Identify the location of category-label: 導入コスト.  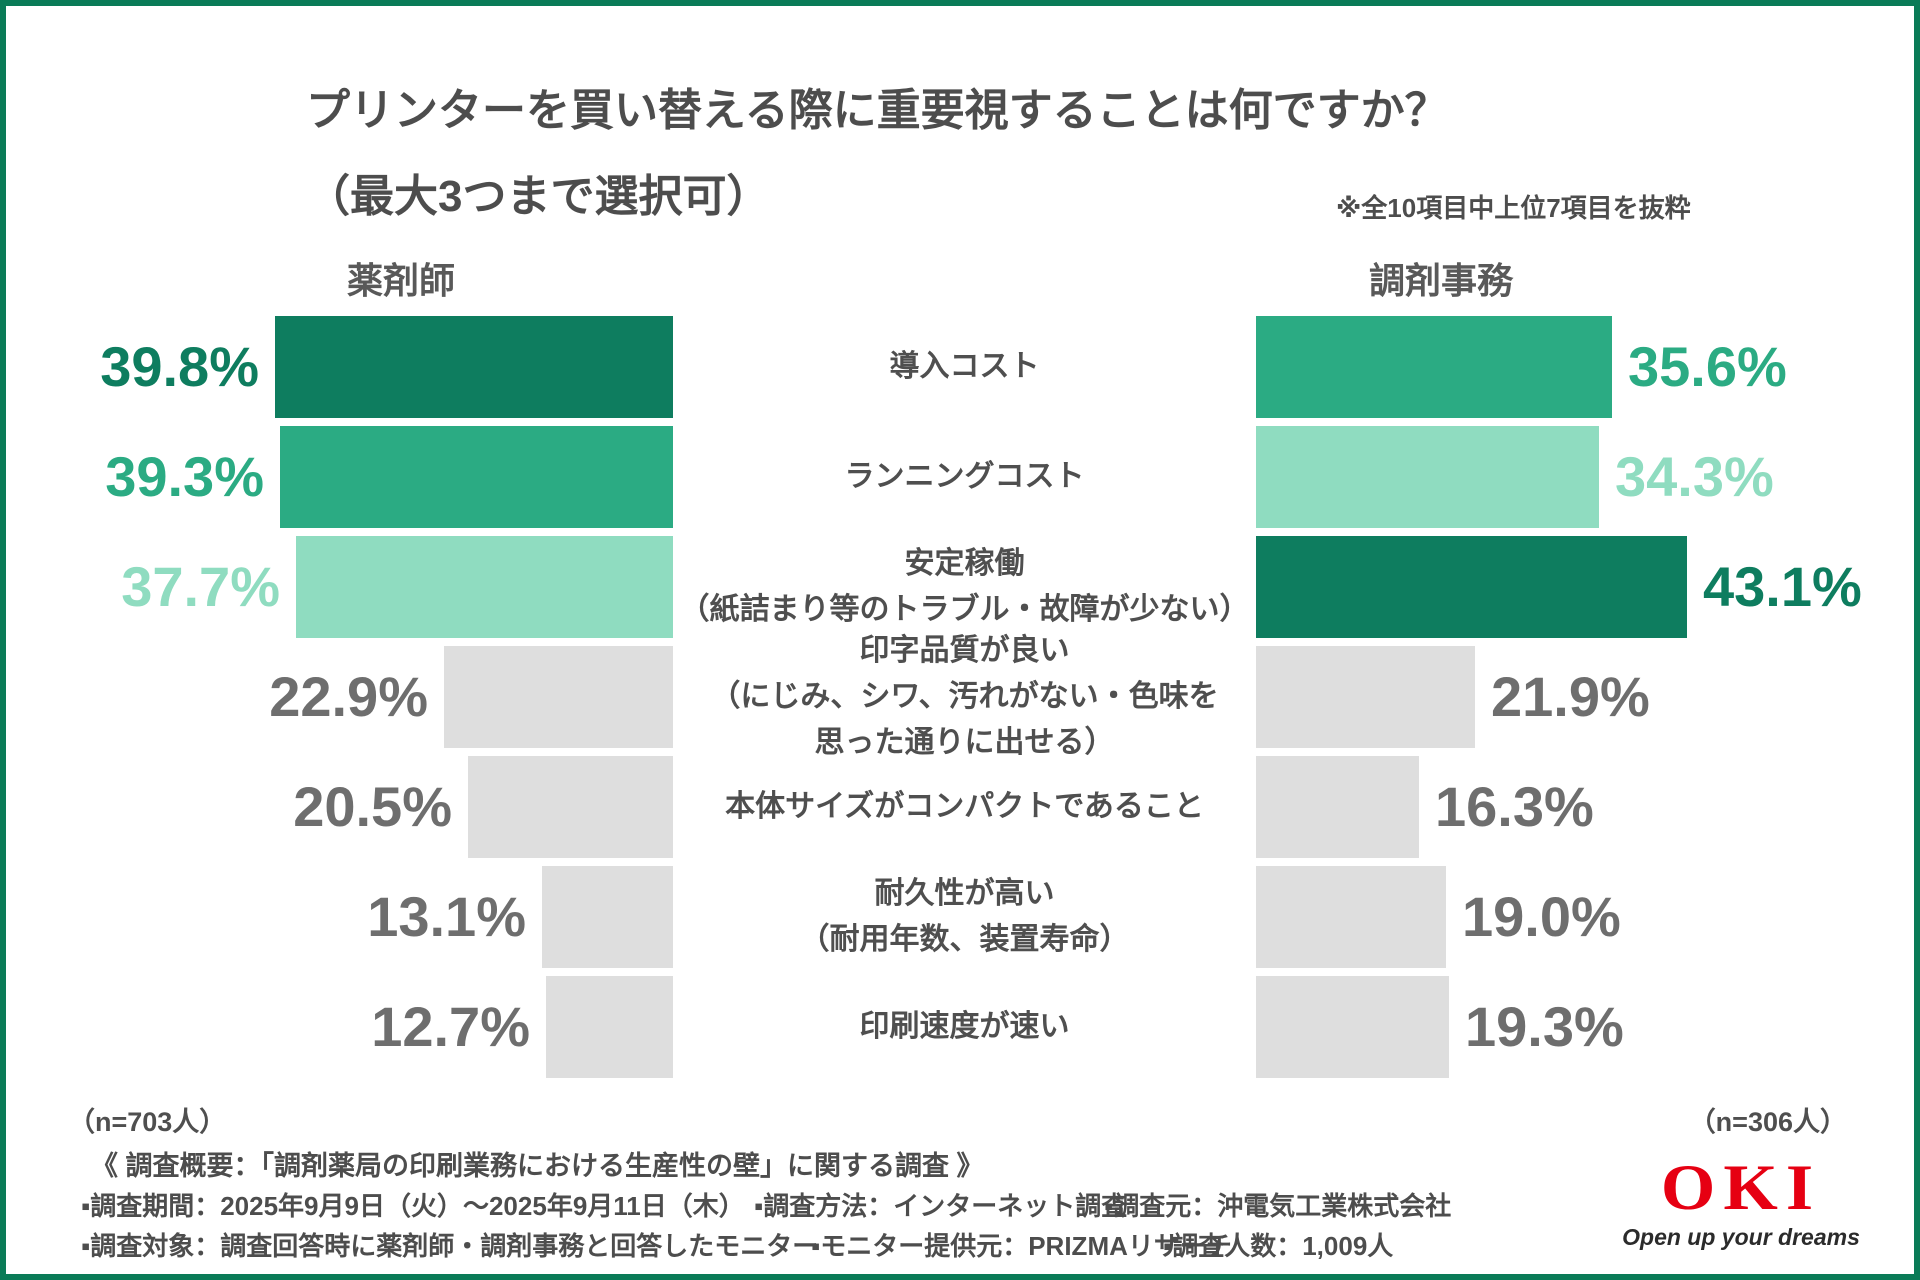
(964, 367).